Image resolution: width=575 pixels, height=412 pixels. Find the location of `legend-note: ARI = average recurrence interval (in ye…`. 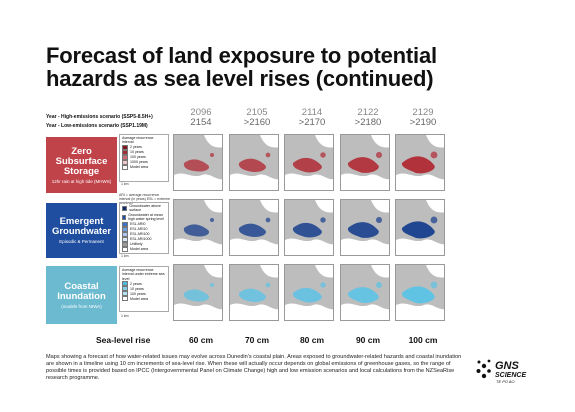

legend-note: ARI = average recurrence interval (in ye… is located at coordinates (144, 199).